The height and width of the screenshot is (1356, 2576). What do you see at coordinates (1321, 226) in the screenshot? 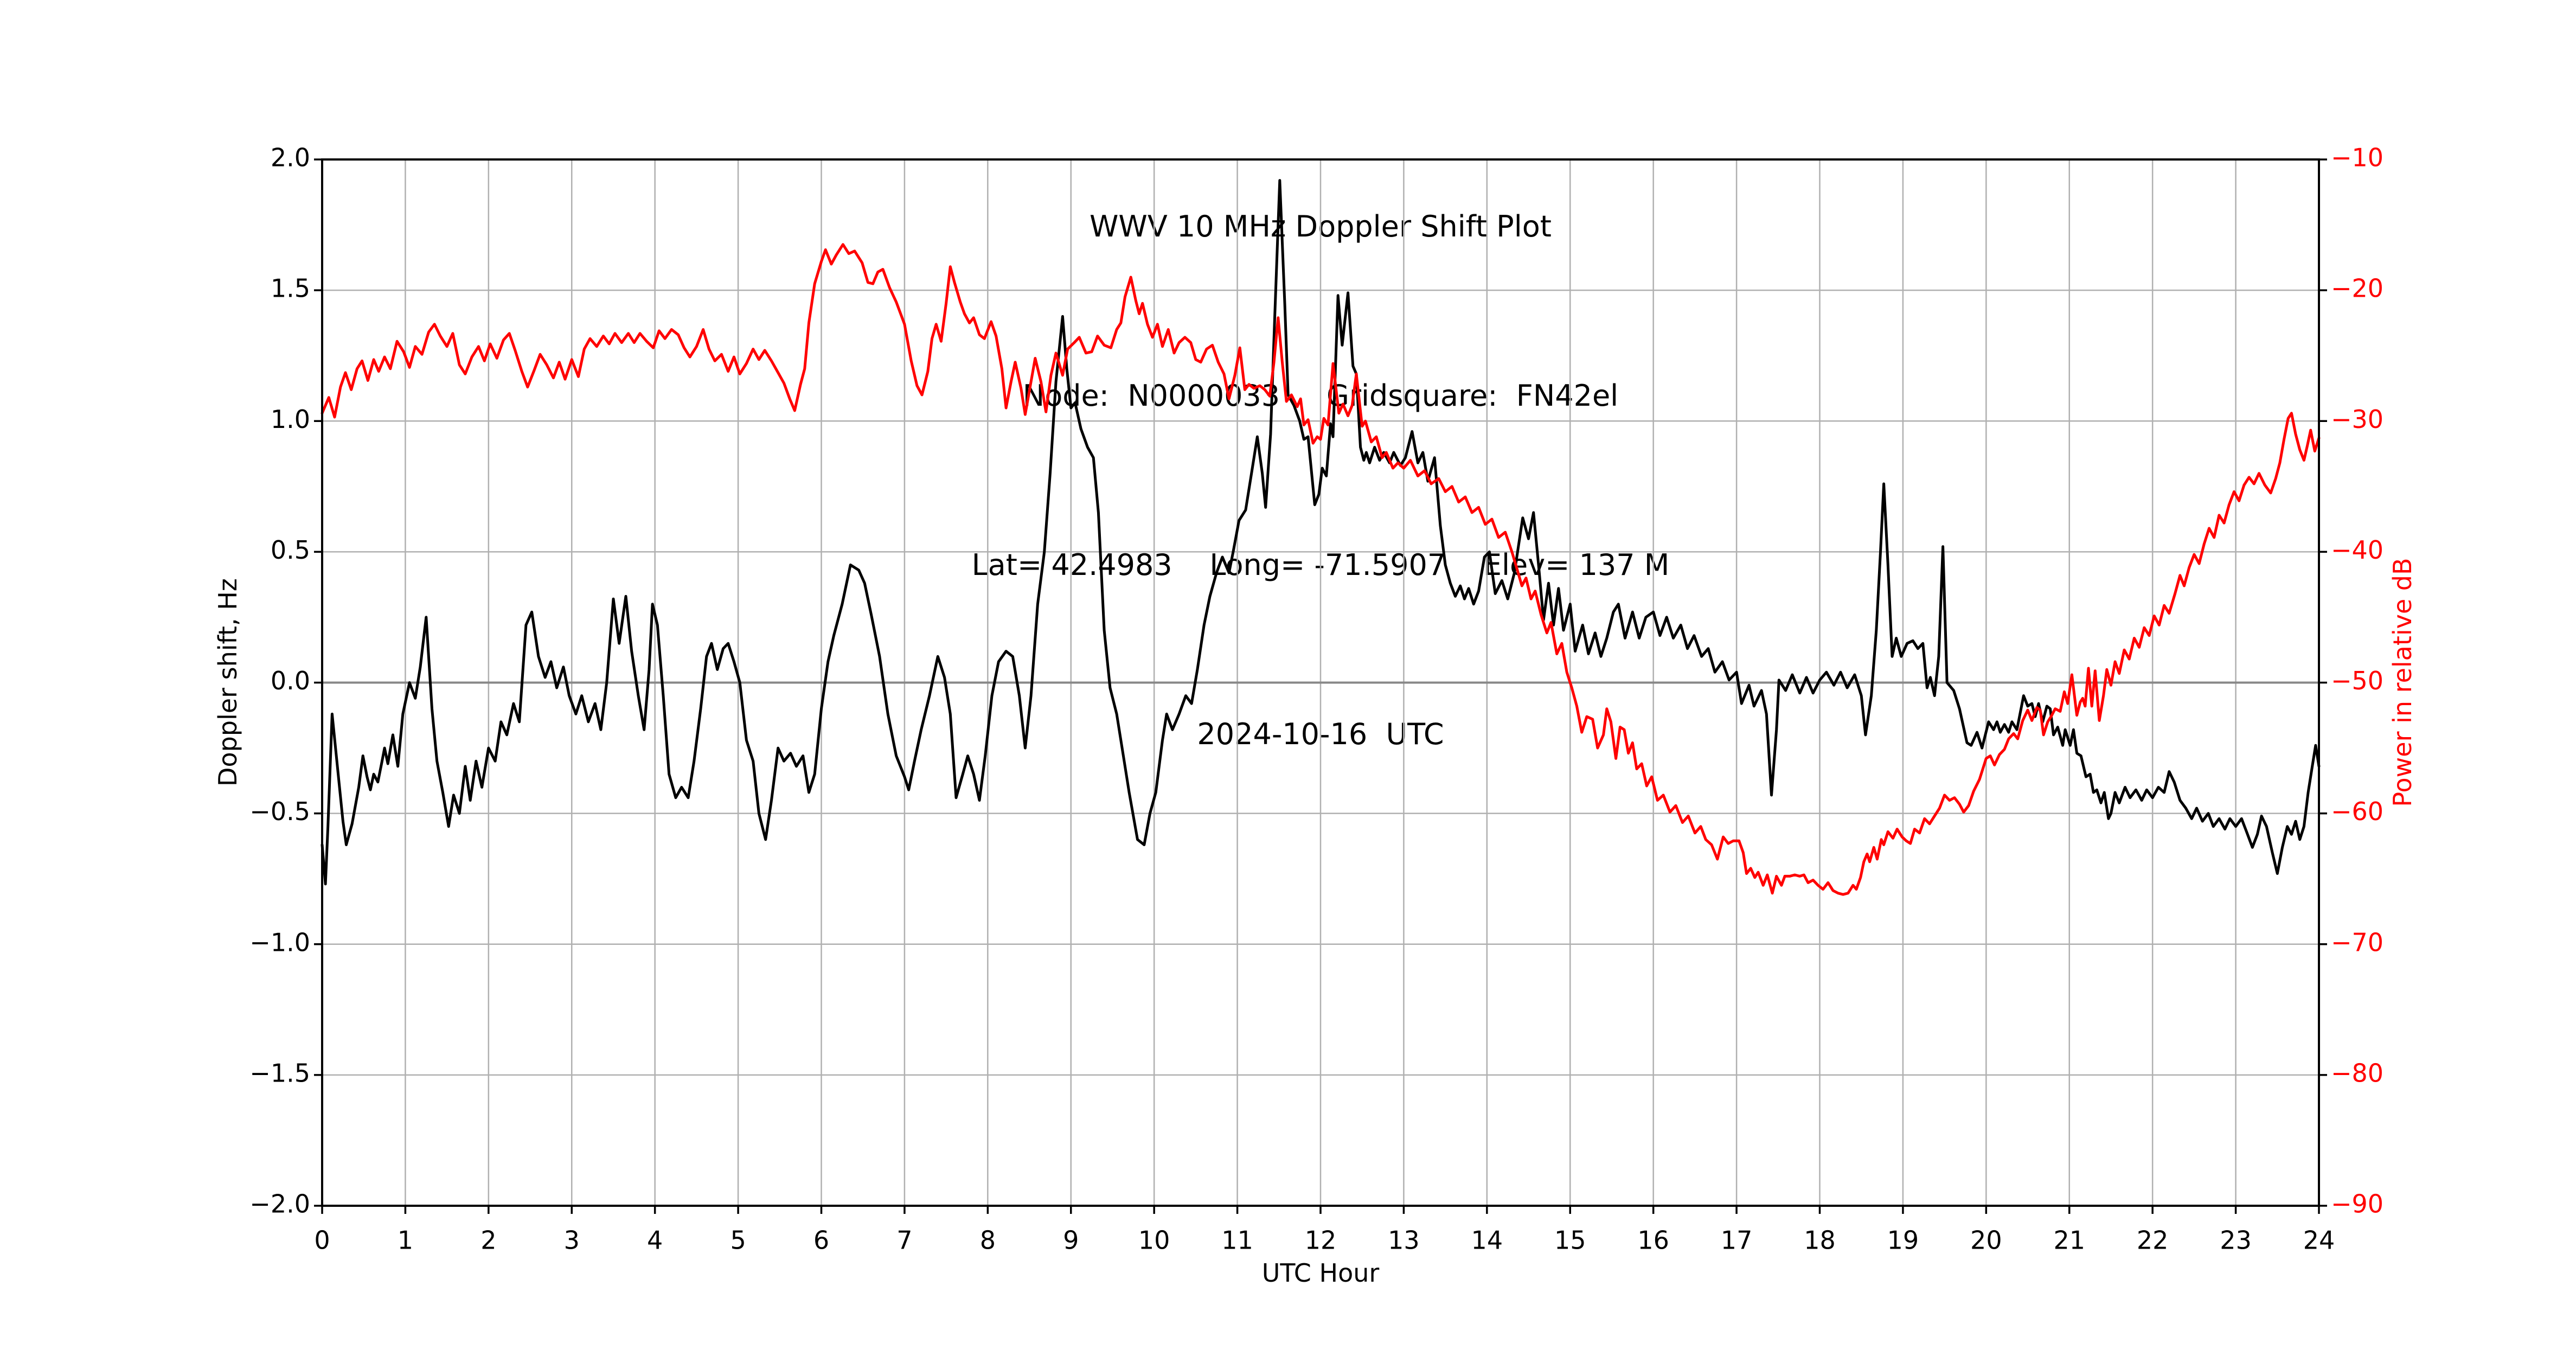
I see `chart-title: WWV 10 MHz Doppler Shift Plot` at bounding box center [1321, 226].